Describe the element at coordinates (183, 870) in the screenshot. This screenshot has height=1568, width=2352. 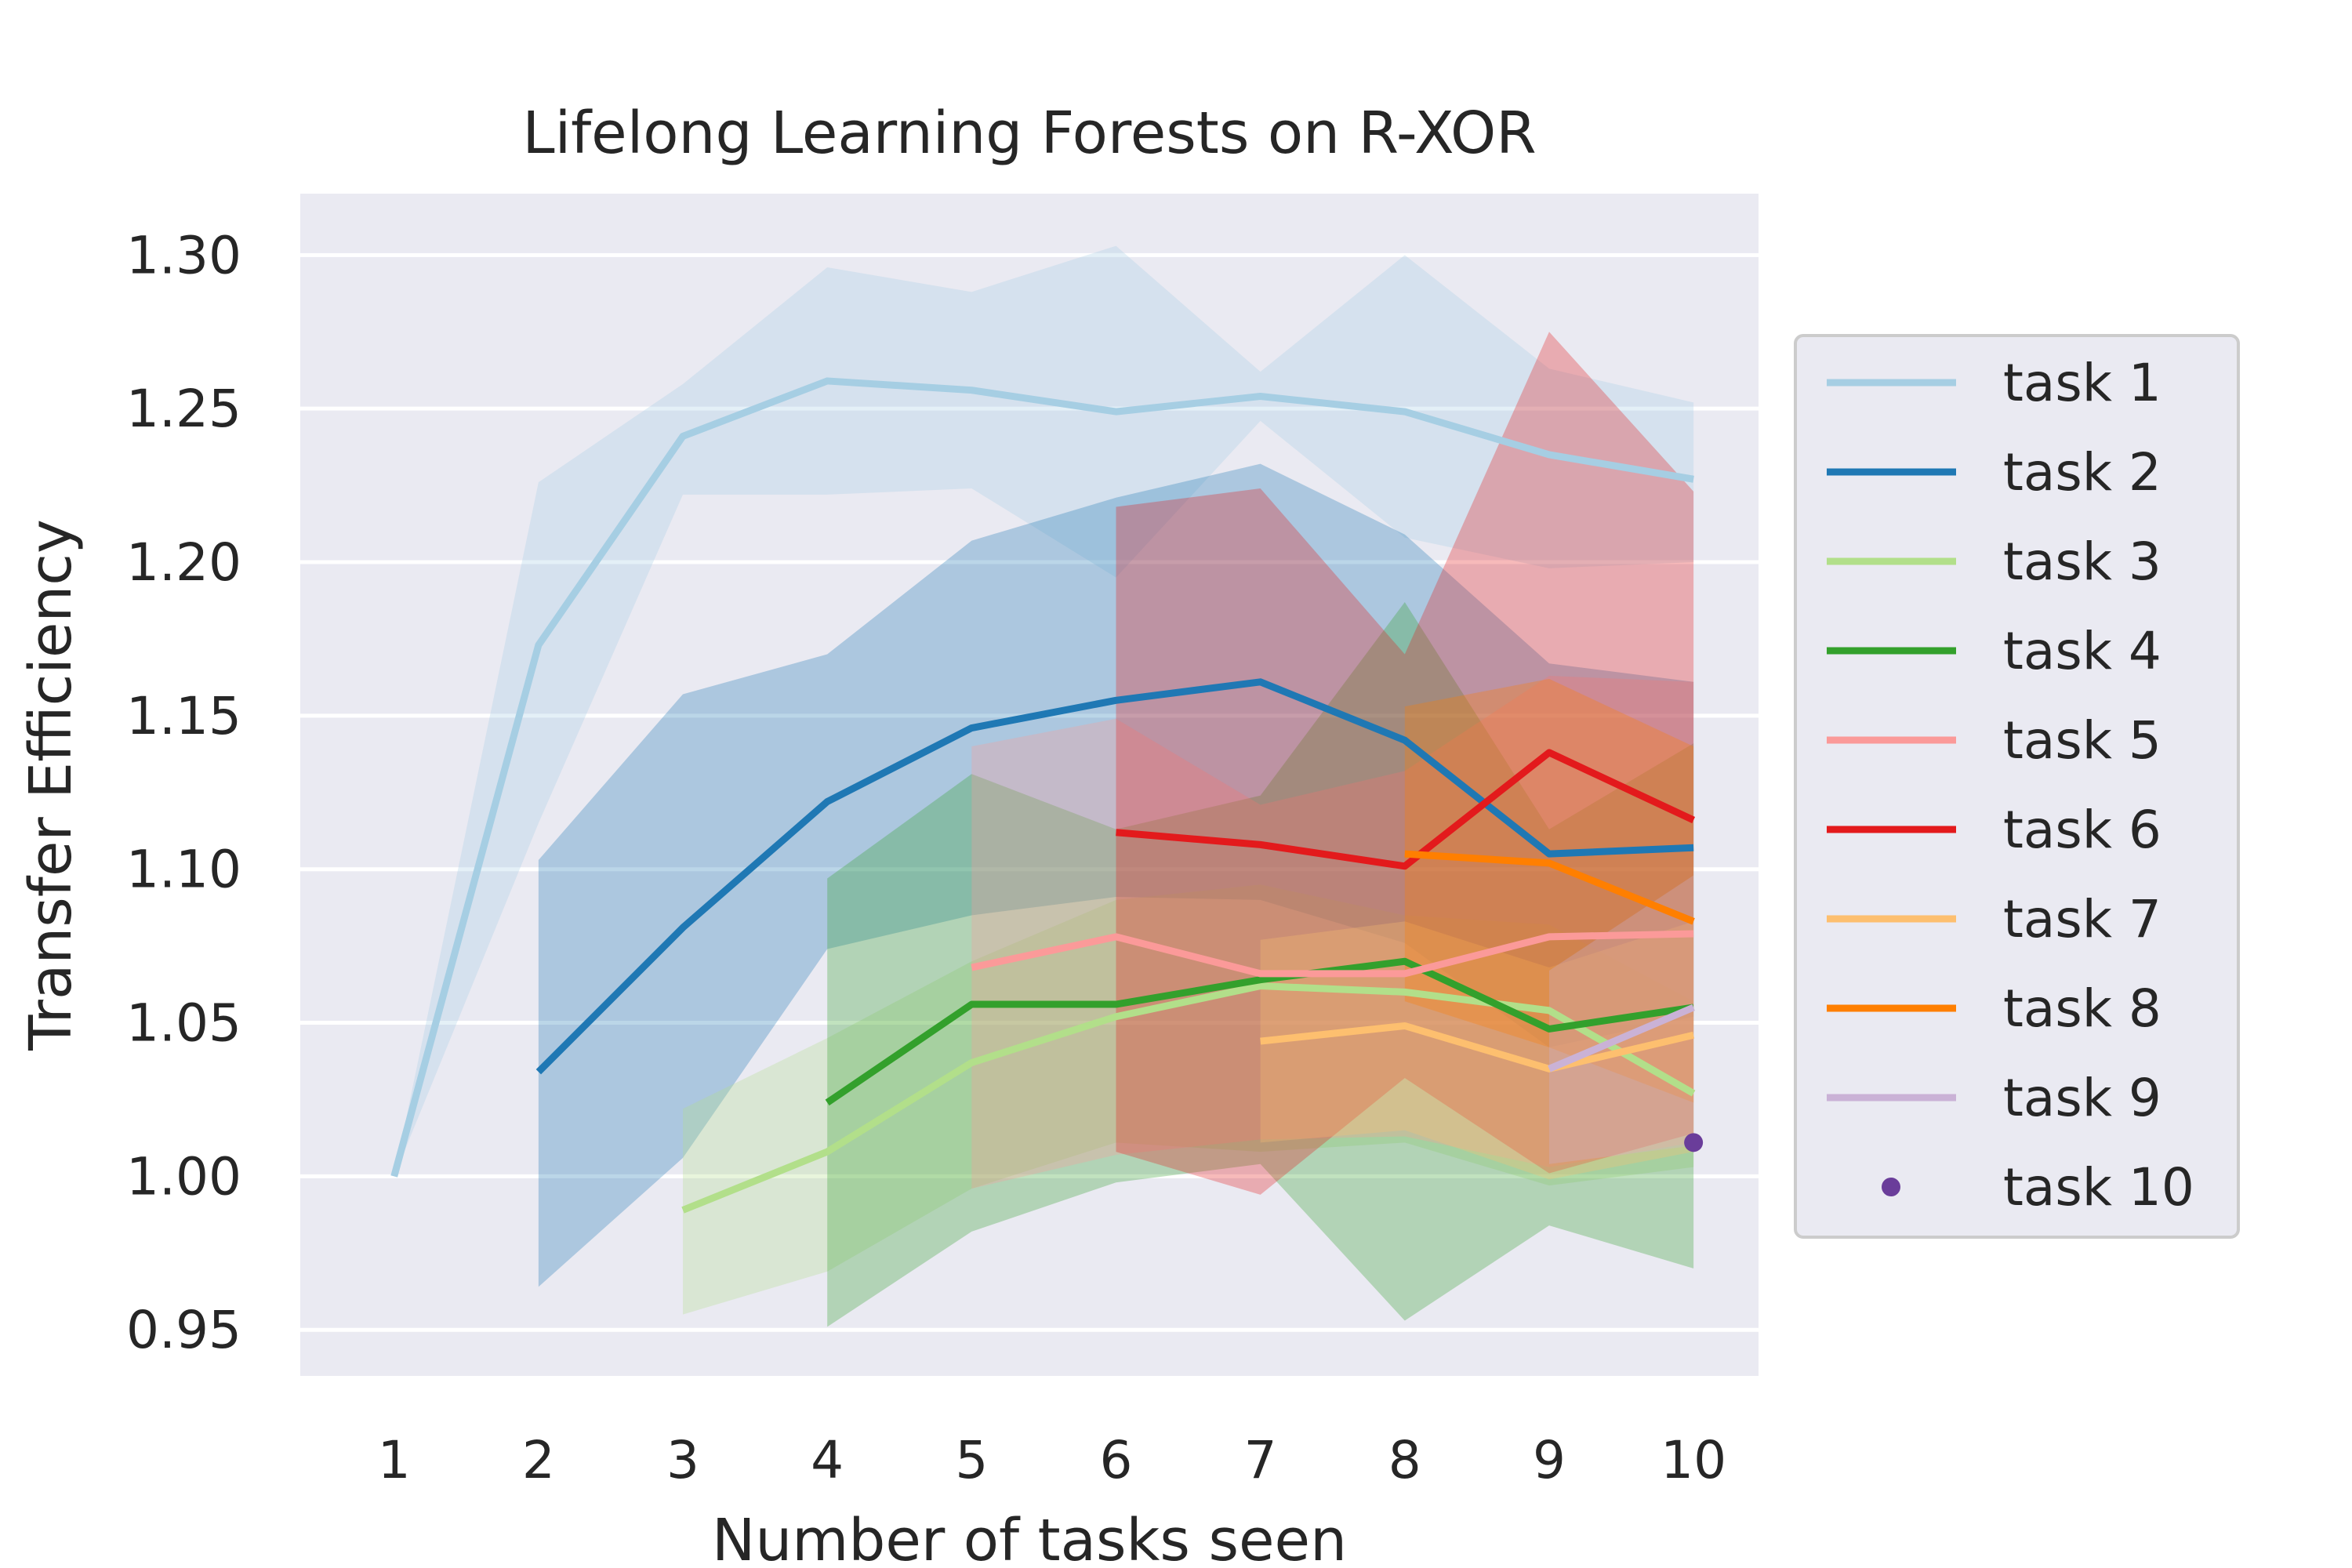
I see `y-tick-label: 1.10` at that location.